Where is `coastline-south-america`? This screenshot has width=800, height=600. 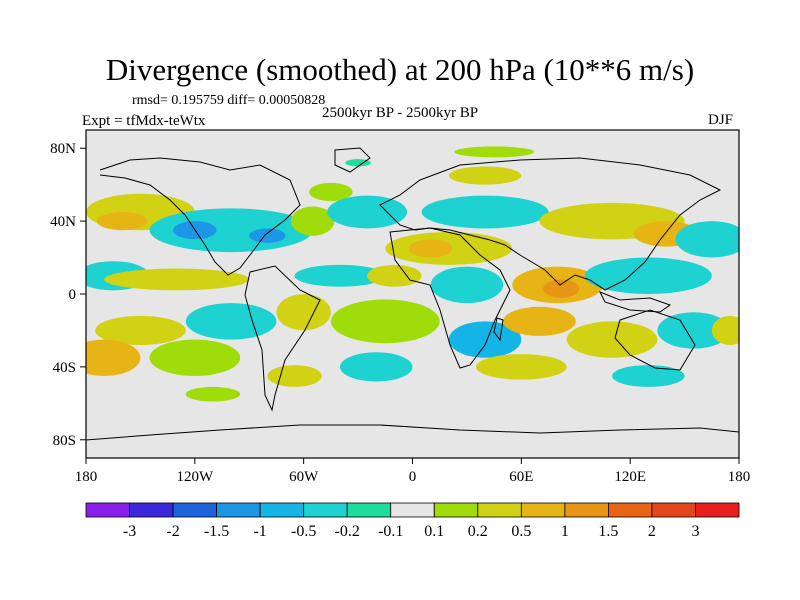 coastline-south-america is located at coordinates (282, 338).